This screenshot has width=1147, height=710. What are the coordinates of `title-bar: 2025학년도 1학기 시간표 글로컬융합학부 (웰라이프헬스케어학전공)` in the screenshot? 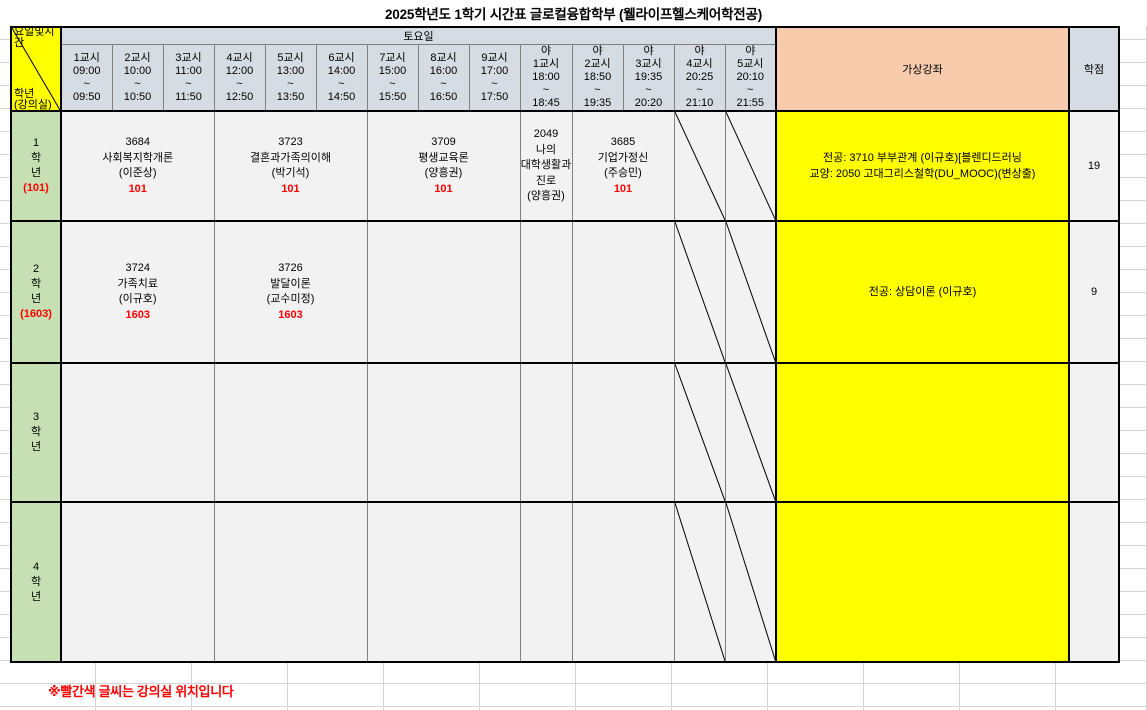 It's located at (573, 13).